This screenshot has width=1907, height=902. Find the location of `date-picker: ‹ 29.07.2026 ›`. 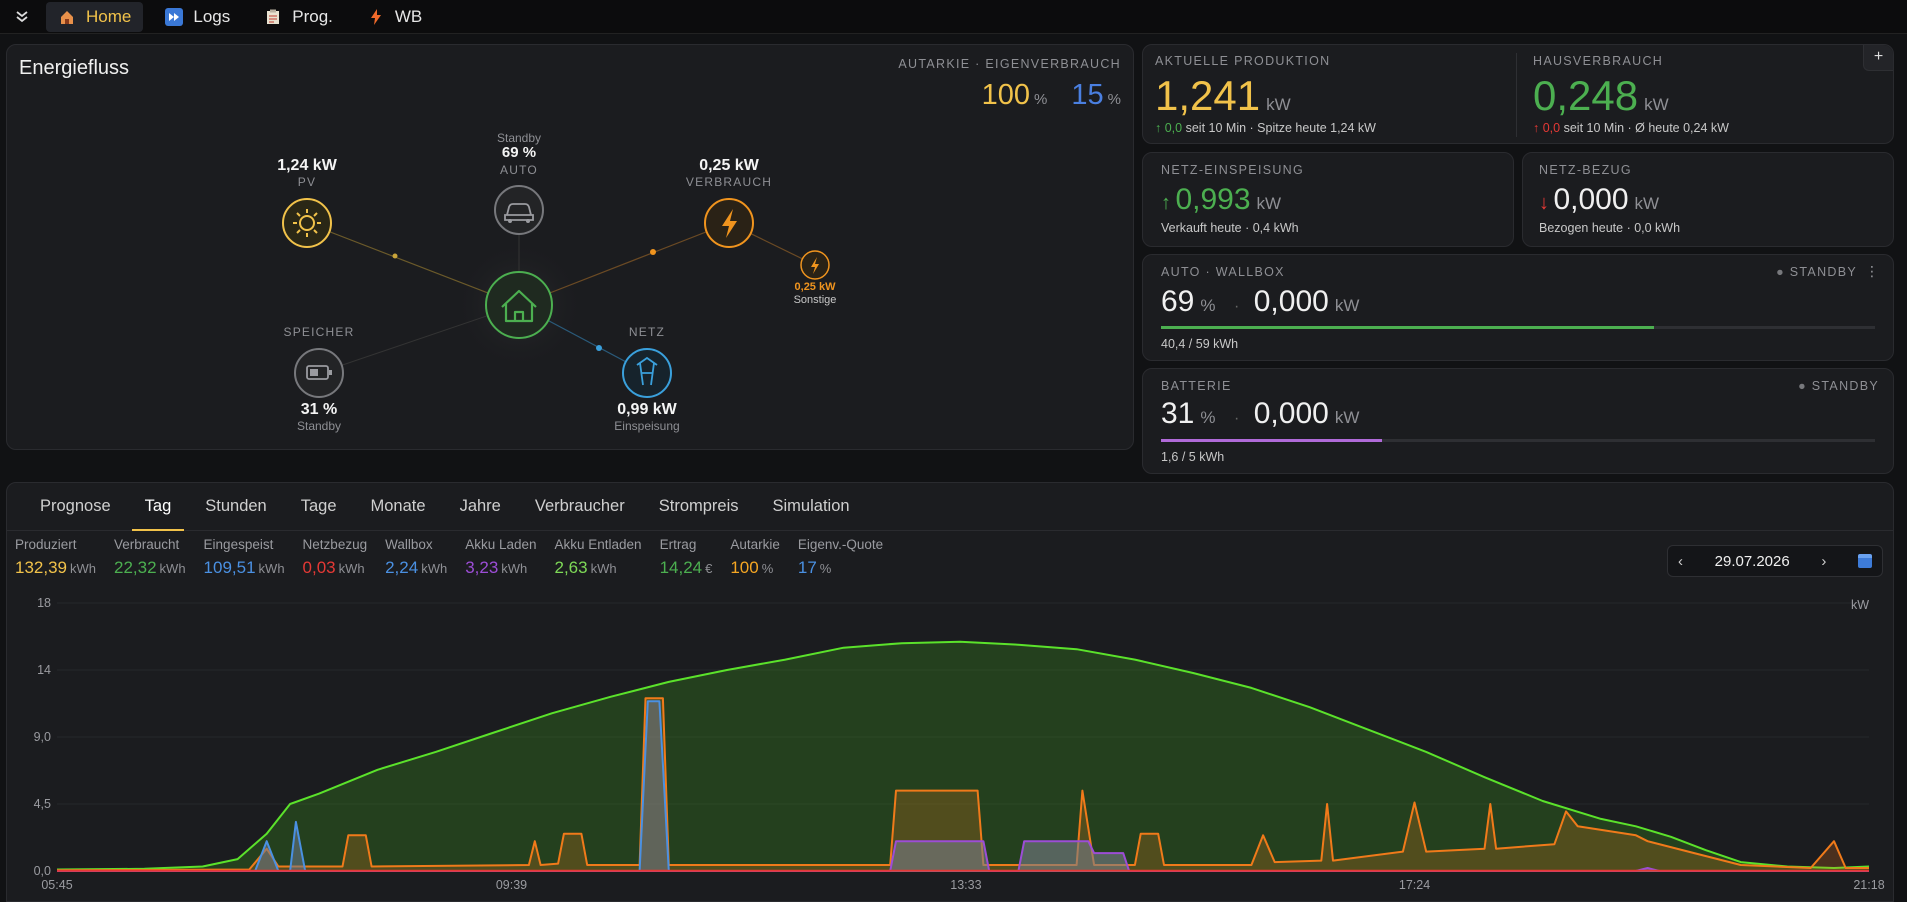

date-picker: ‹ 29.07.2026 › is located at coordinates (1775, 561).